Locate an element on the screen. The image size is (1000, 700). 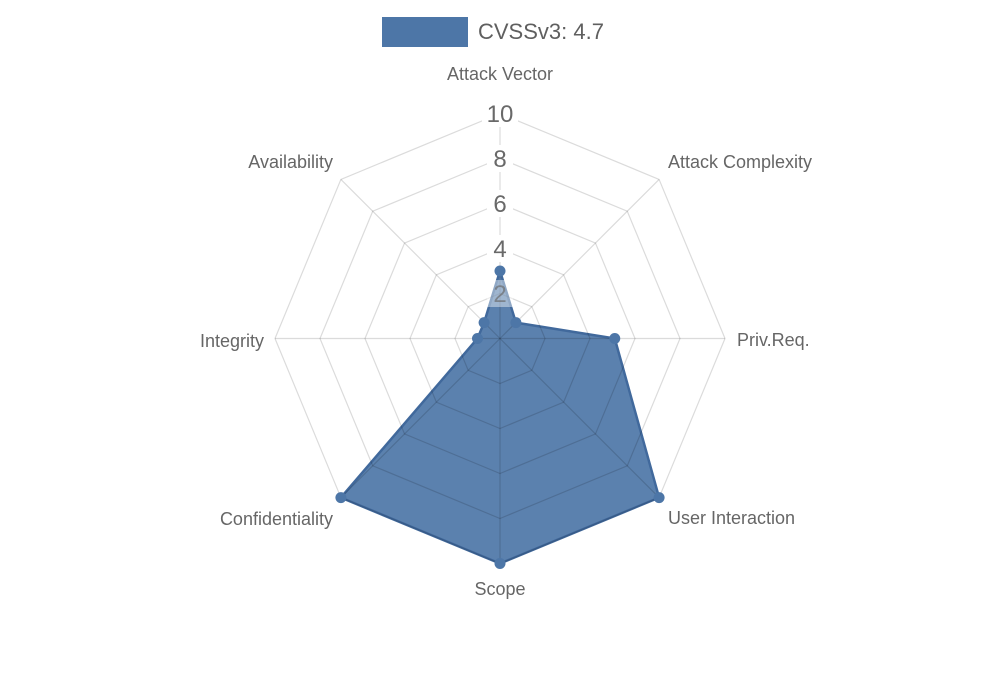
axis-label-user-interaction: User Interaction is located at coordinates (731, 518).